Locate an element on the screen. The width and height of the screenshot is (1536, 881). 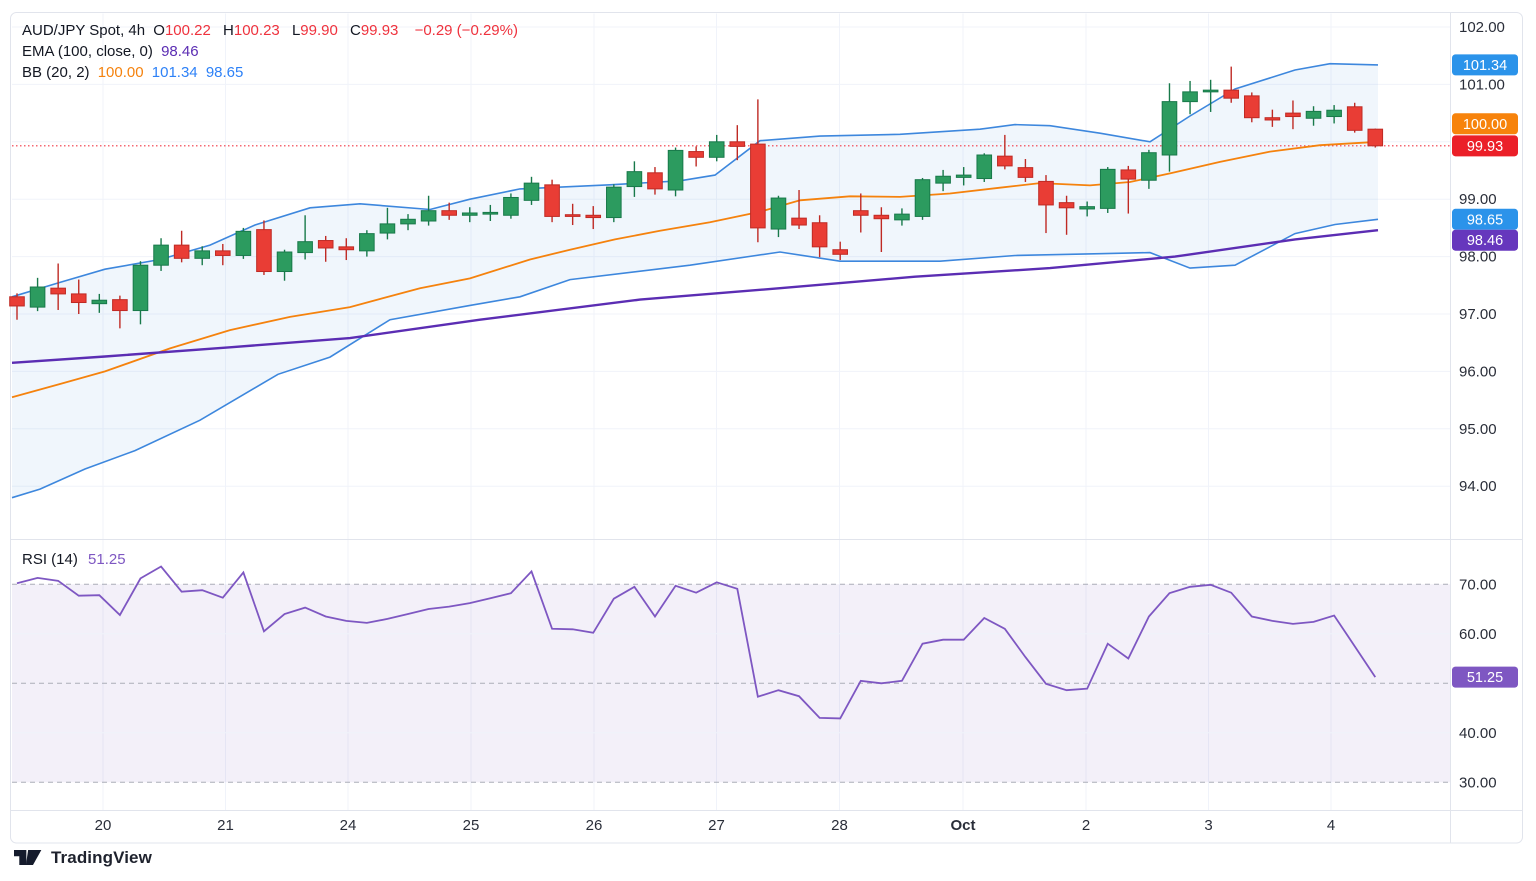
rsi-axis-ticks: 70.00 60.00 40.00 30.00 is located at coordinates (1478, 683).